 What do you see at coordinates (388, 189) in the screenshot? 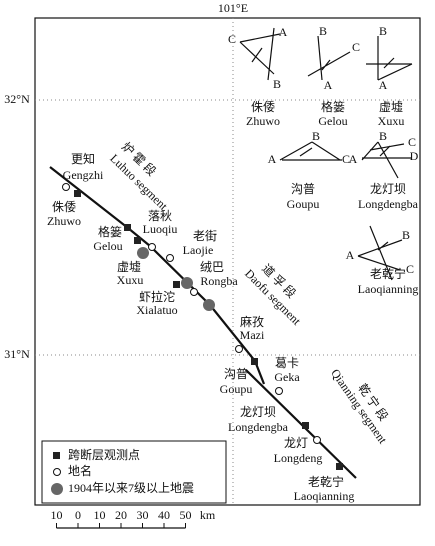
I see `inset-name-zh: 龙灯坝` at bounding box center [388, 189].